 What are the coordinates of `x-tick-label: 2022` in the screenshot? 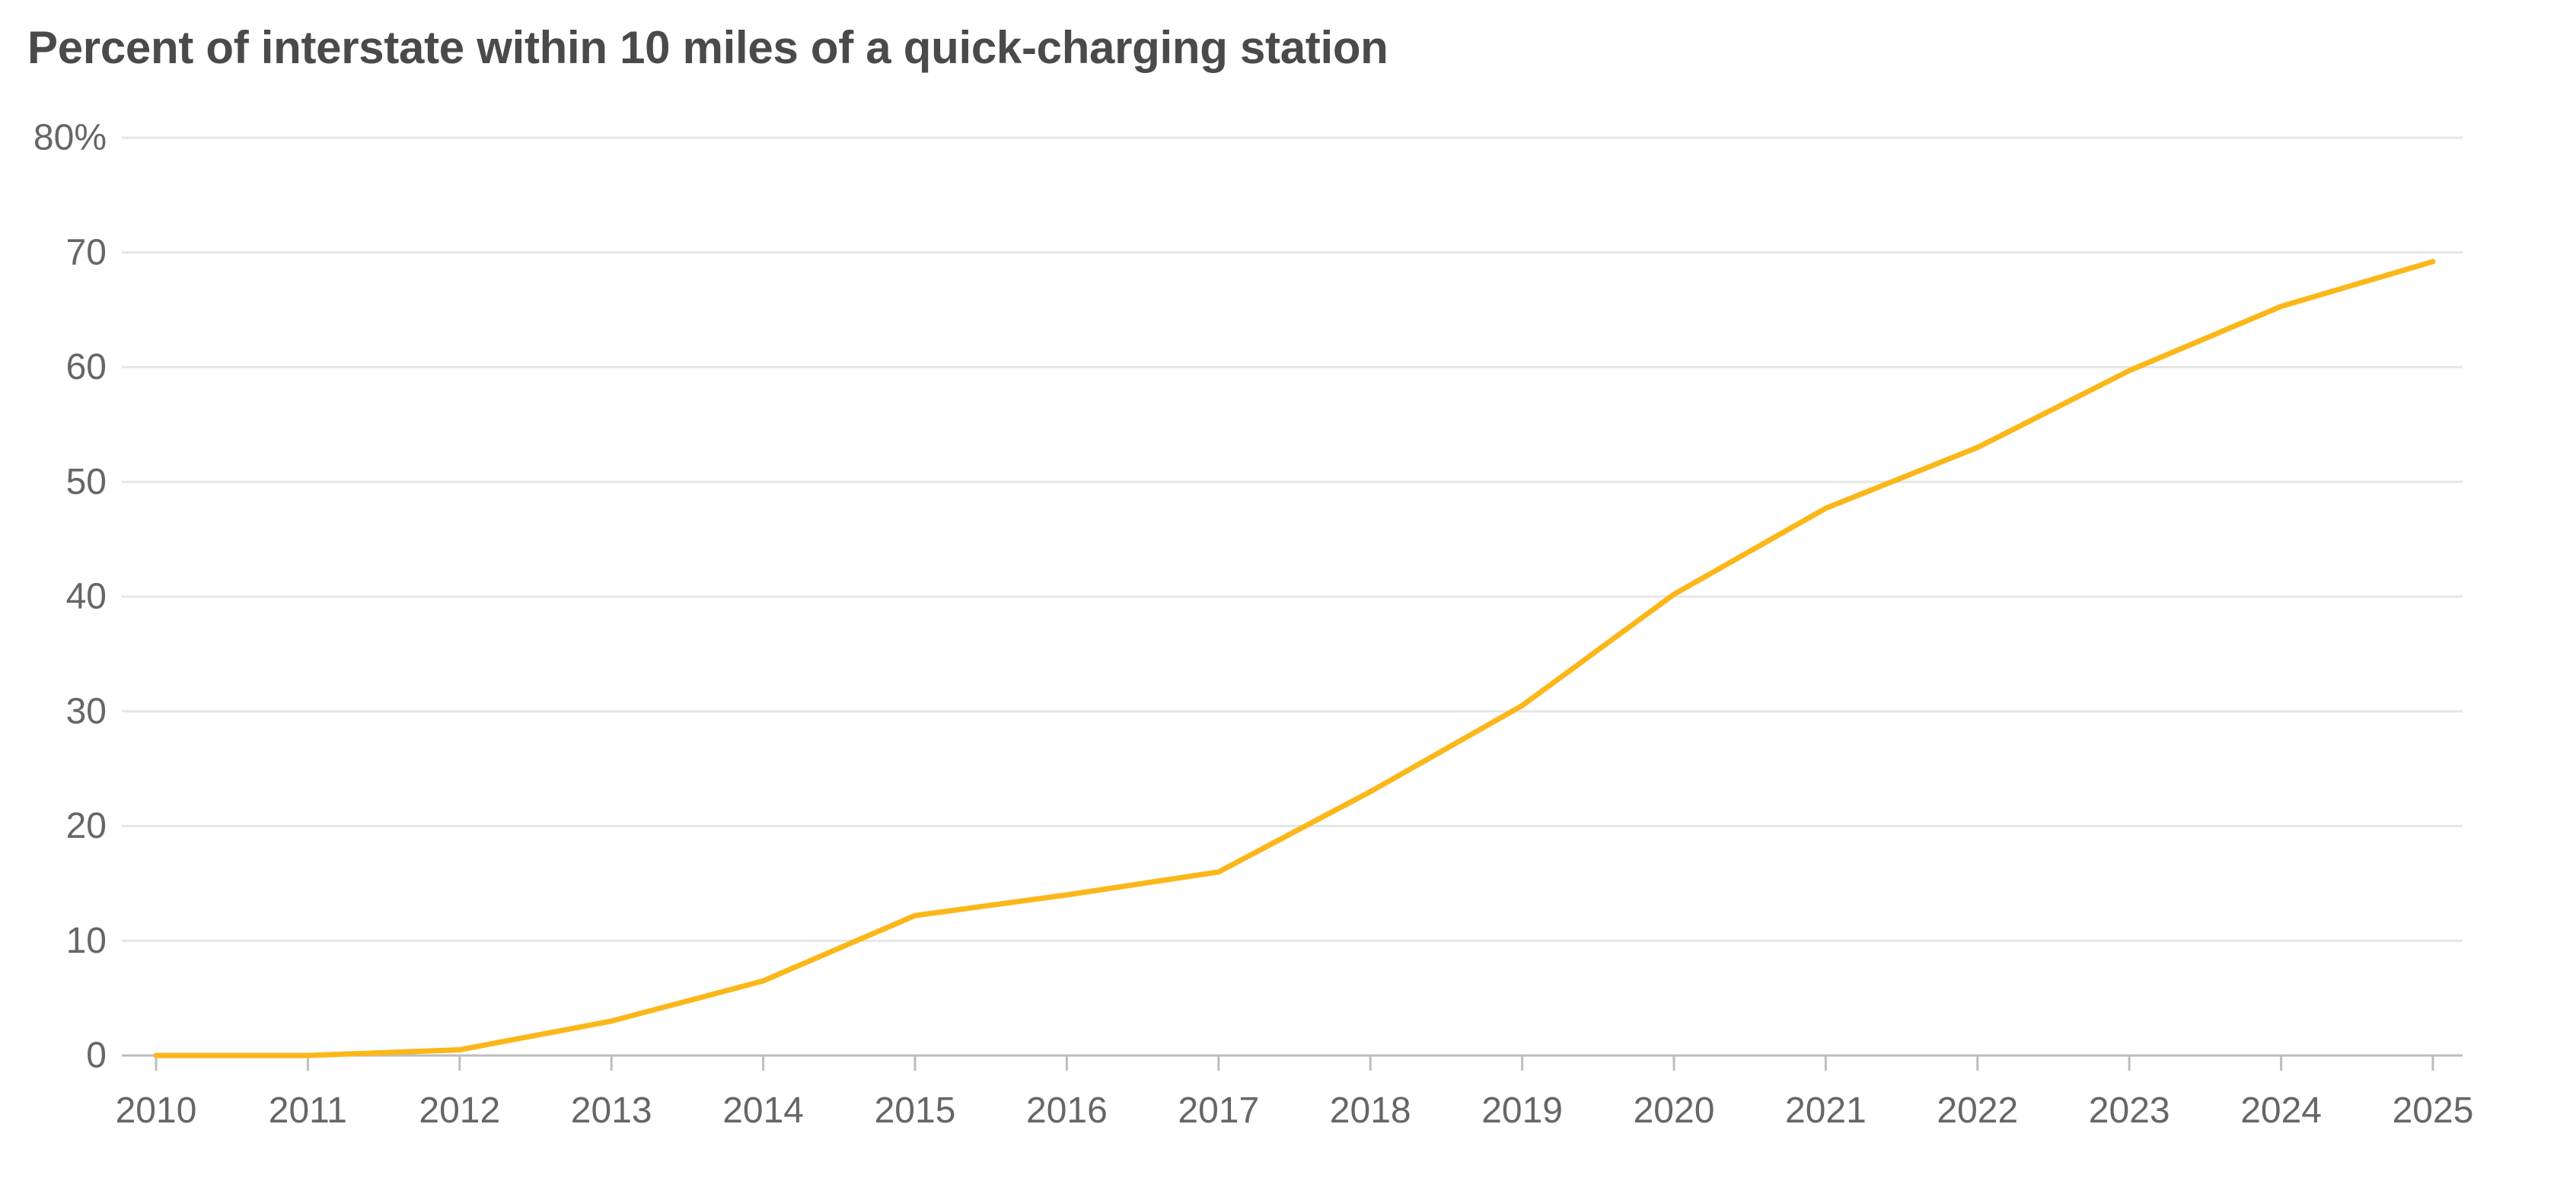 It's located at (1978, 1110).